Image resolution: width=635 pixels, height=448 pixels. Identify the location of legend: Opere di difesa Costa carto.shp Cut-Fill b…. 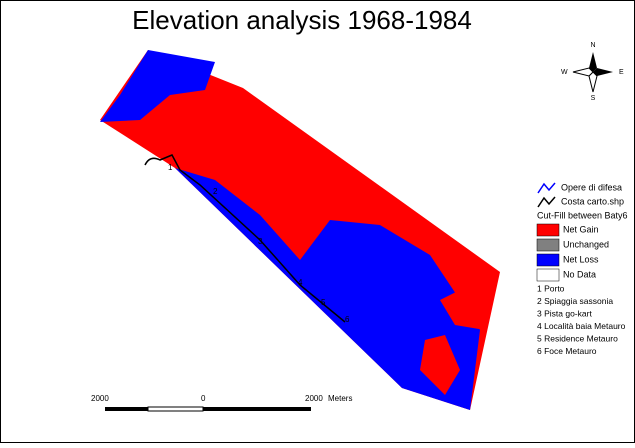
(582, 232).